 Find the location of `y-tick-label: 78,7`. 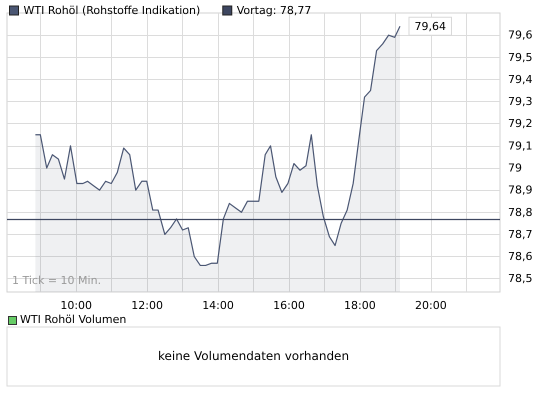

y-tick-label: 78,7 is located at coordinates (520, 234).